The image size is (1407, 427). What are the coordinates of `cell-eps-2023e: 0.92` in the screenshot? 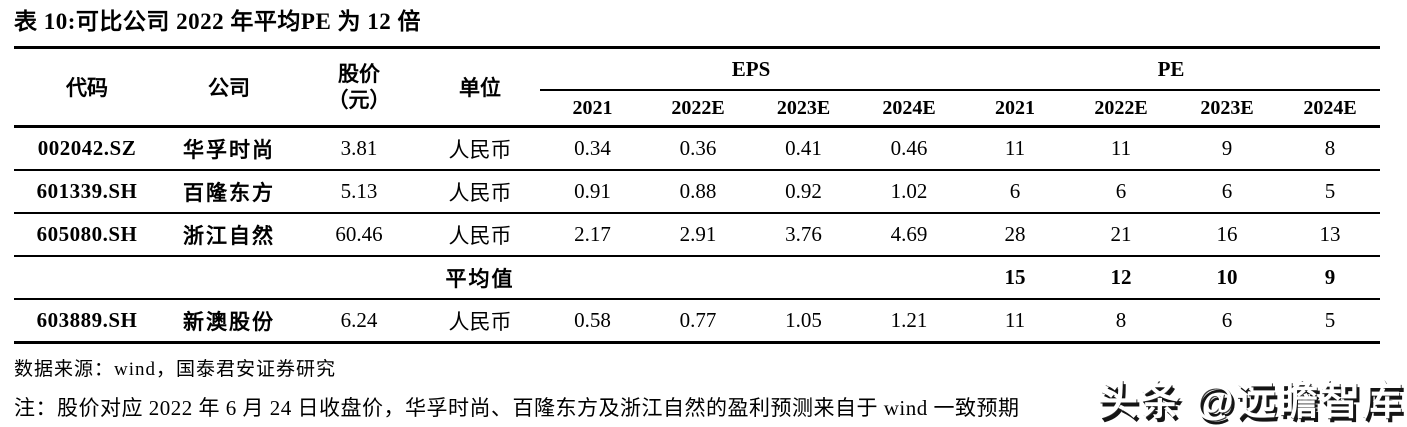 It's located at (803, 191).